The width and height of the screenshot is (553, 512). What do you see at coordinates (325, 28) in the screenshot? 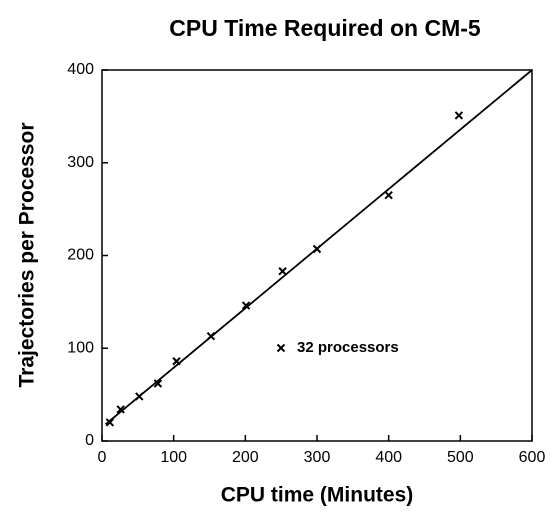
I see `chart-title: CPU Time Required on CM-5` at bounding box center [325, 28].